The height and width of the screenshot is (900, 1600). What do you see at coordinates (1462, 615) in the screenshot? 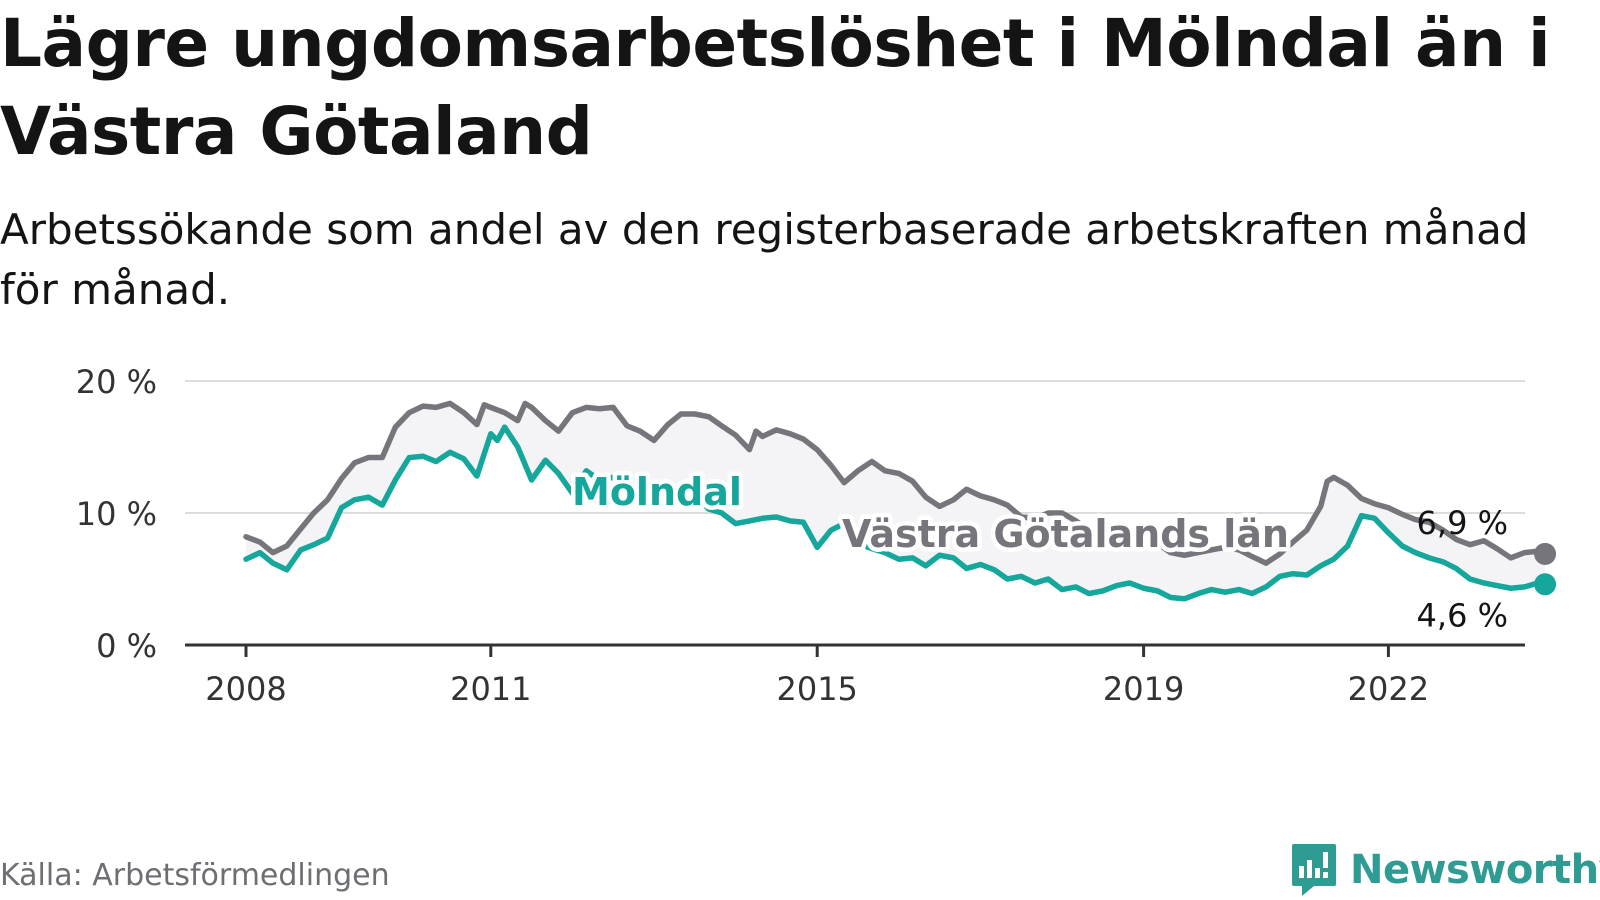
I see `end-label-molndal: 4,6 %` at bounding box center [1462, 615].